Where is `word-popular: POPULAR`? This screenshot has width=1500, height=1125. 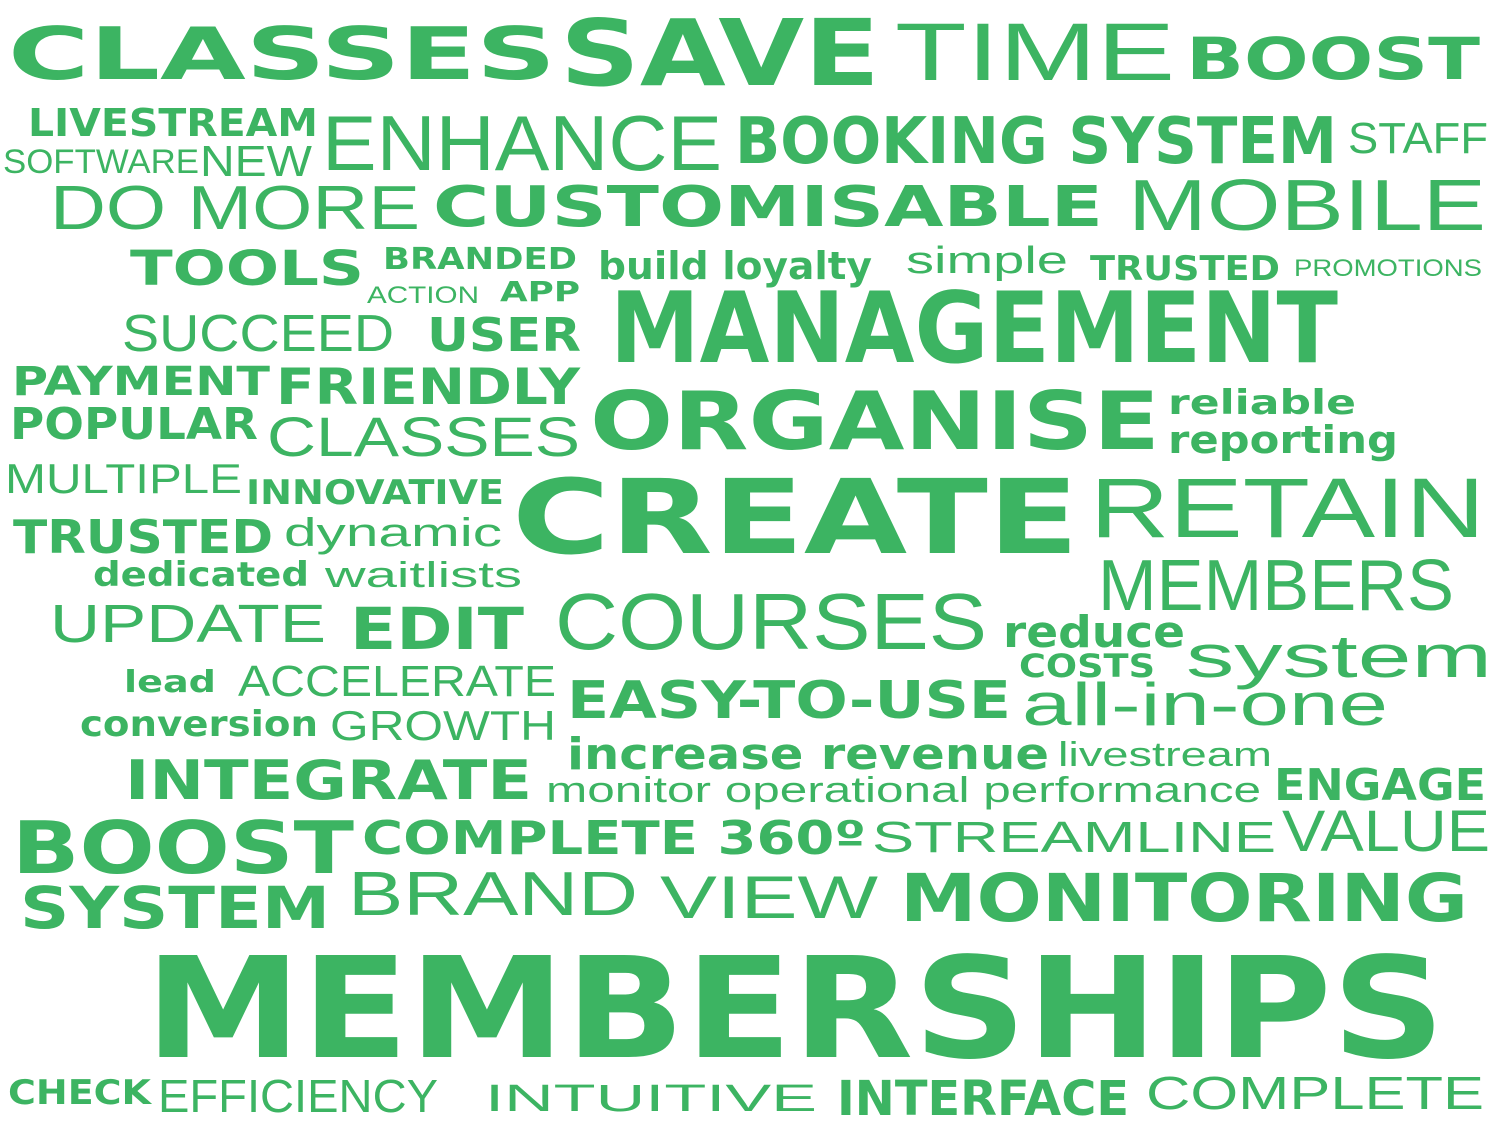 word-popular: POPULAR is located at coordinates (134, 424).